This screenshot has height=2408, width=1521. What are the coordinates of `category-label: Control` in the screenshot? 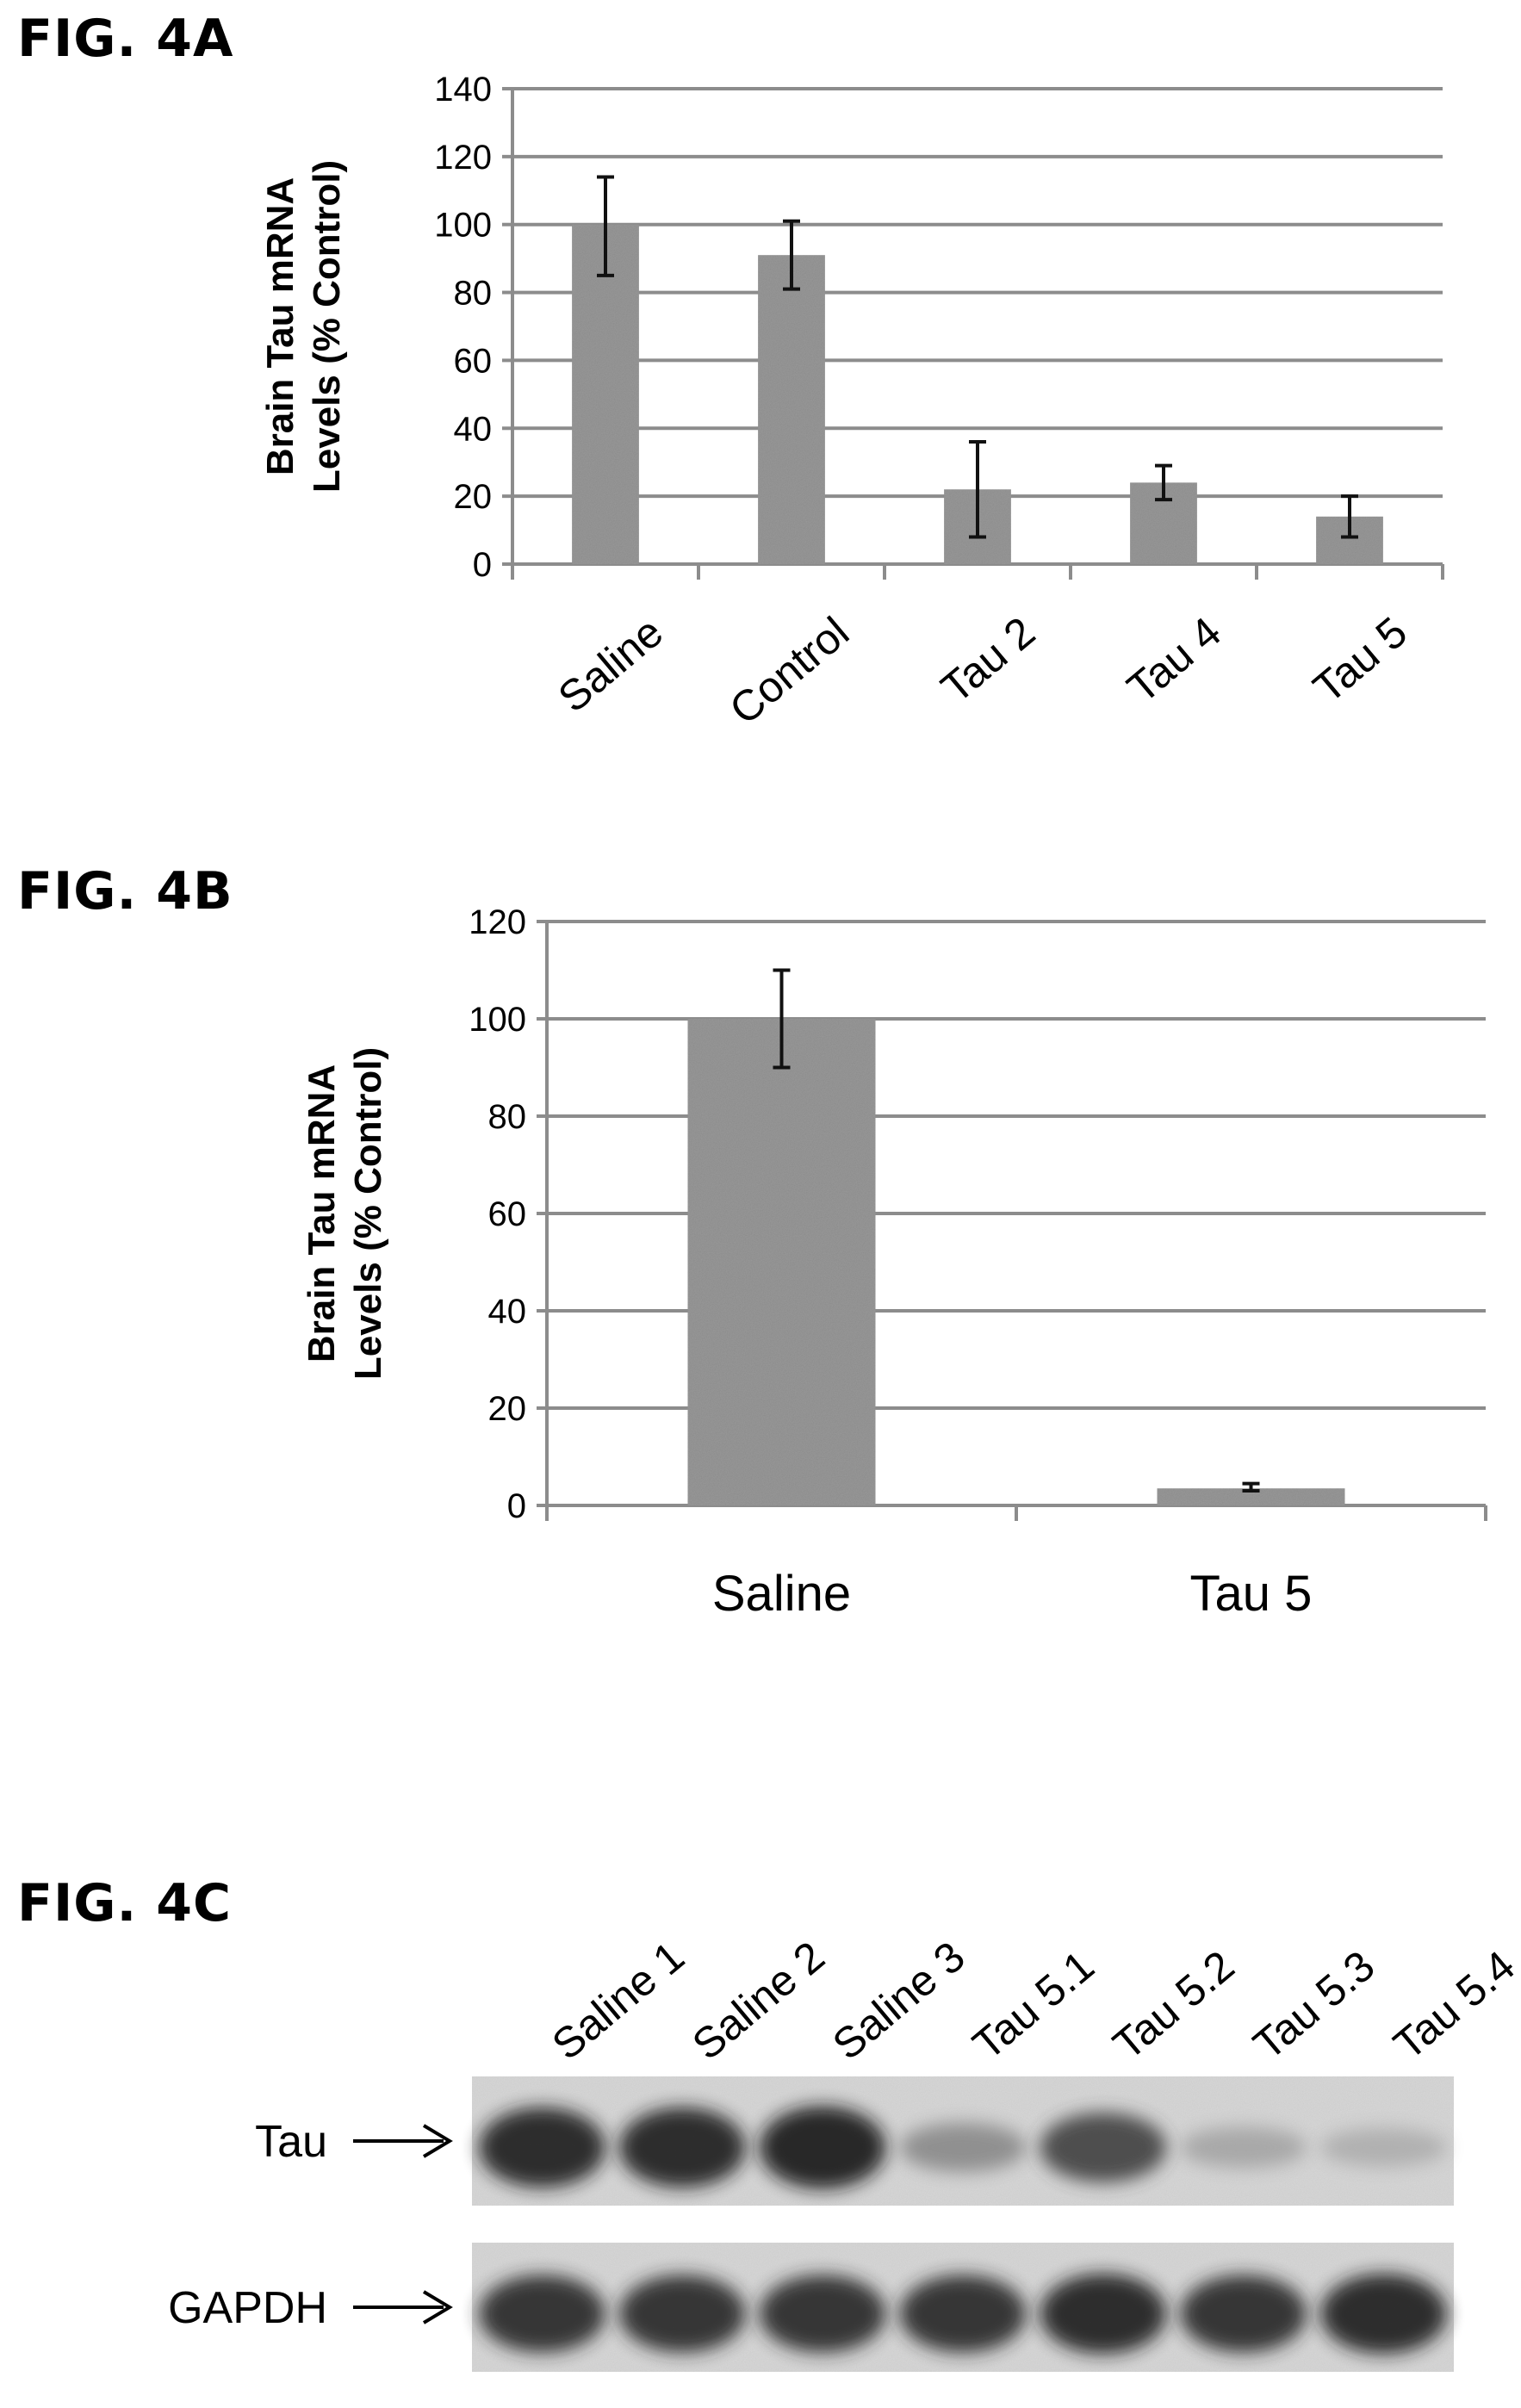 It's located at (789, 671).